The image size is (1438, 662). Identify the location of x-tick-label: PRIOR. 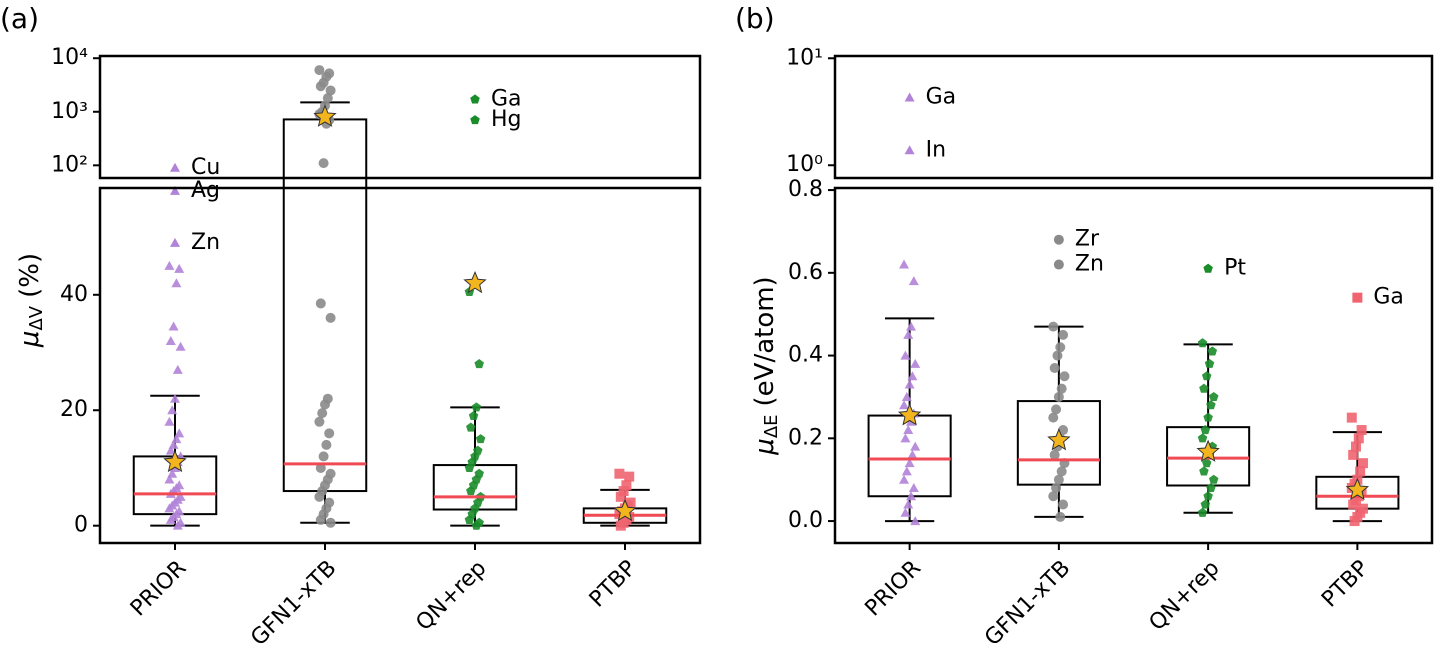
(894, 589).